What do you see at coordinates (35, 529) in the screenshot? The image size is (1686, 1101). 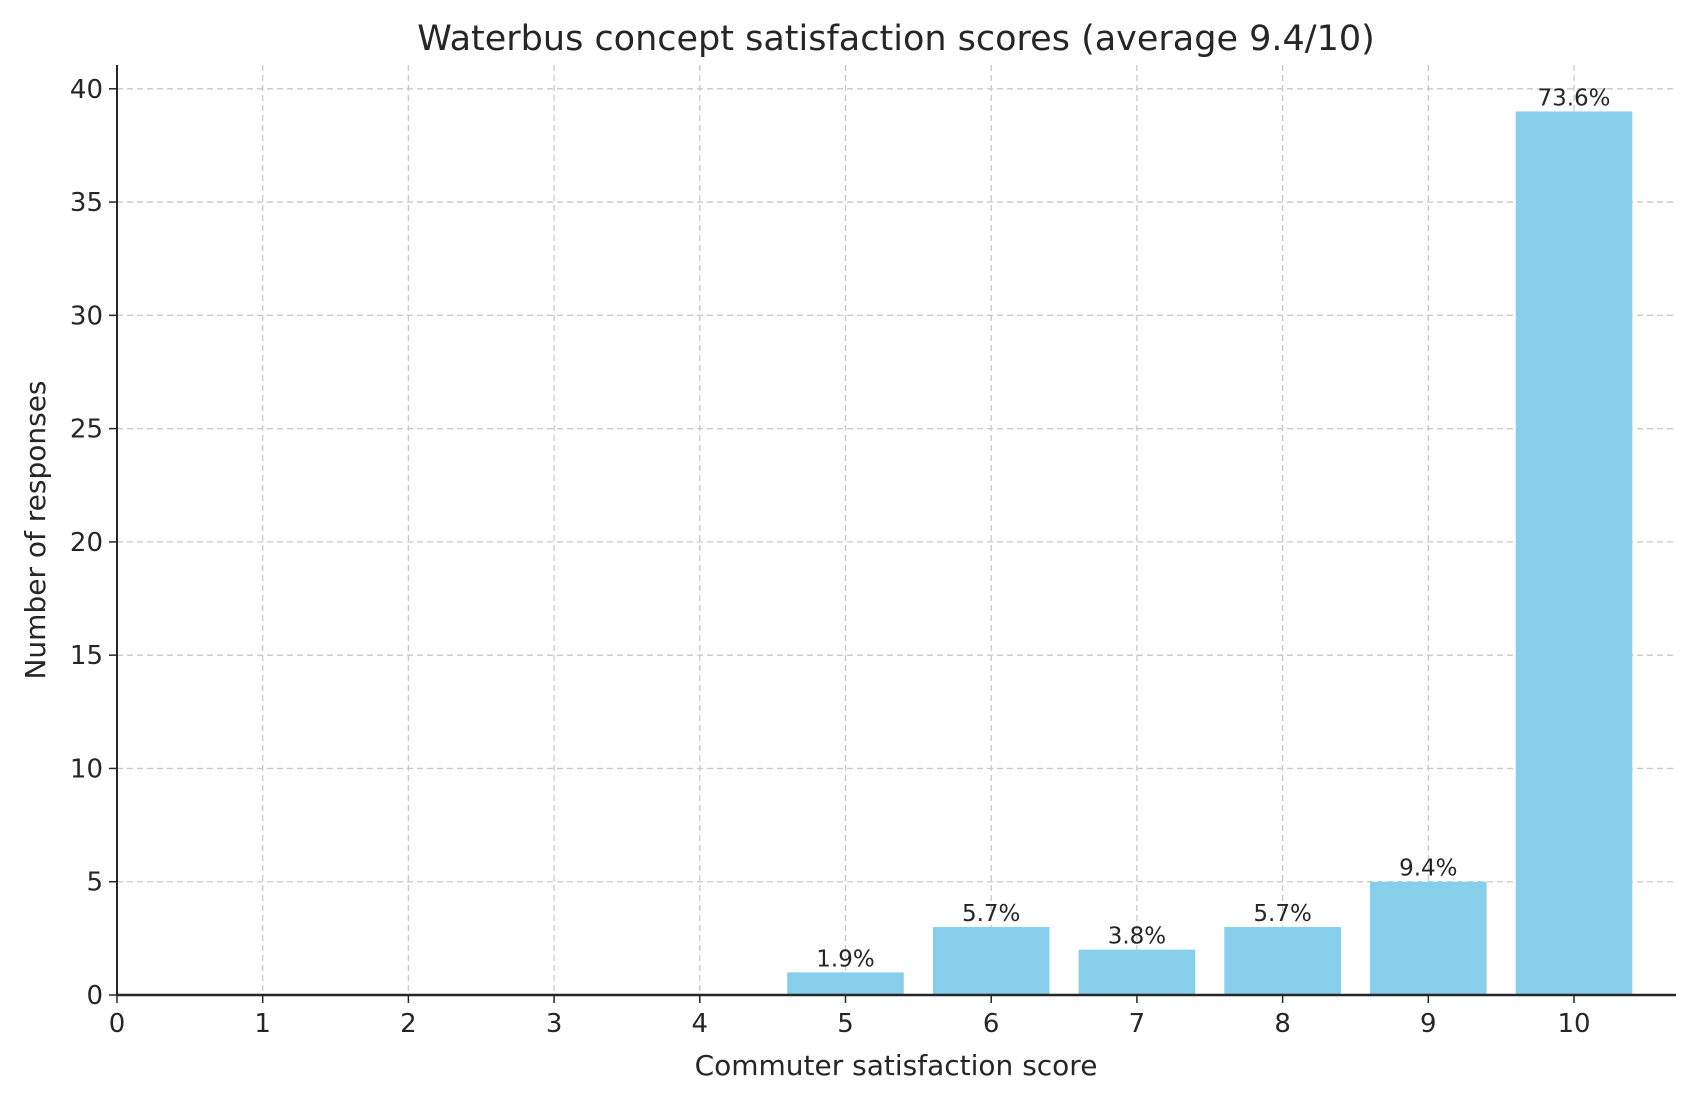 I see `y-axis-label: Number of responses` at bounding box center [35, 529].